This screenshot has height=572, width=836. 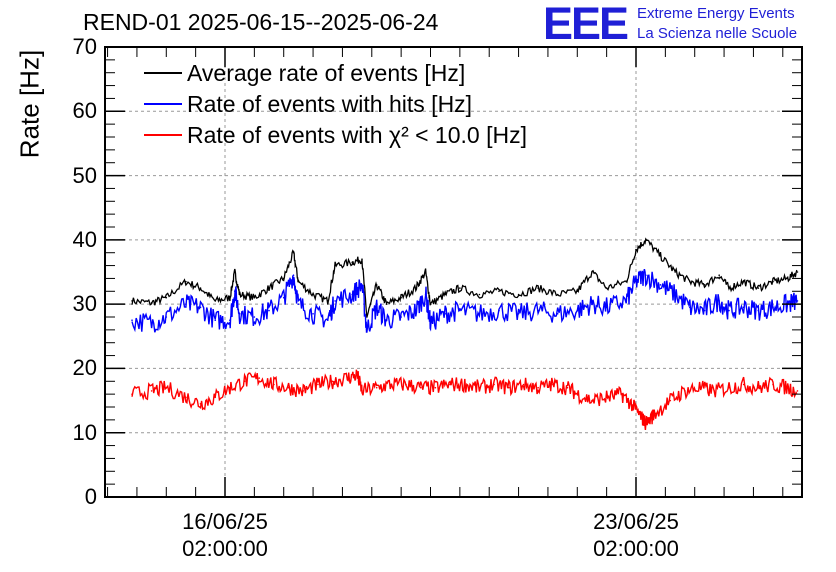 What do you see at coordinates (84, 432) in the screenshot?
I see `y-tick-label: 10` at bounding box center [84, 432].